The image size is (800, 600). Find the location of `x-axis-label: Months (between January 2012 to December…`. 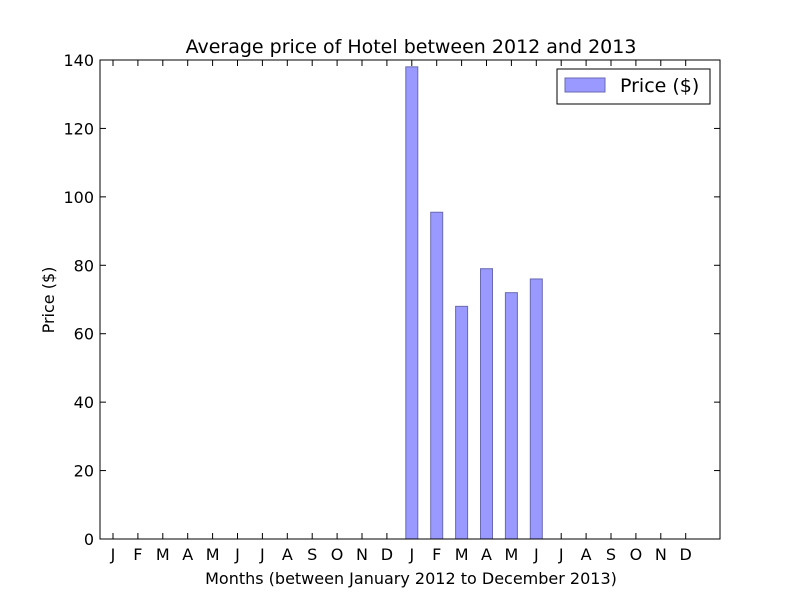

x-axis-label: Months (between January 2012 to December… is located at coordinates (411, 578).